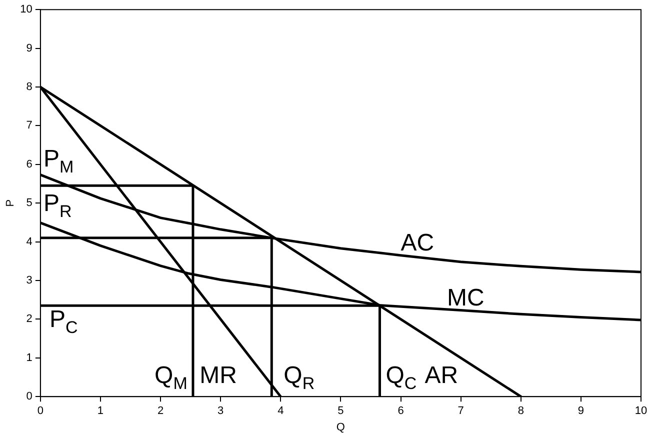 This screenshot has height=434, width=653. I want to click on x-tick-label: 1, so click(100, 411).